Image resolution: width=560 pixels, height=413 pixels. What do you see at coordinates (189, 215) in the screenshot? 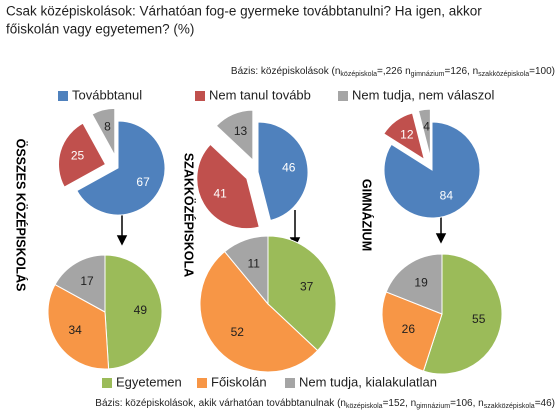
I see `group-label: SZAKKÖZÉPISKOLA` at bounding box center [189, 215].